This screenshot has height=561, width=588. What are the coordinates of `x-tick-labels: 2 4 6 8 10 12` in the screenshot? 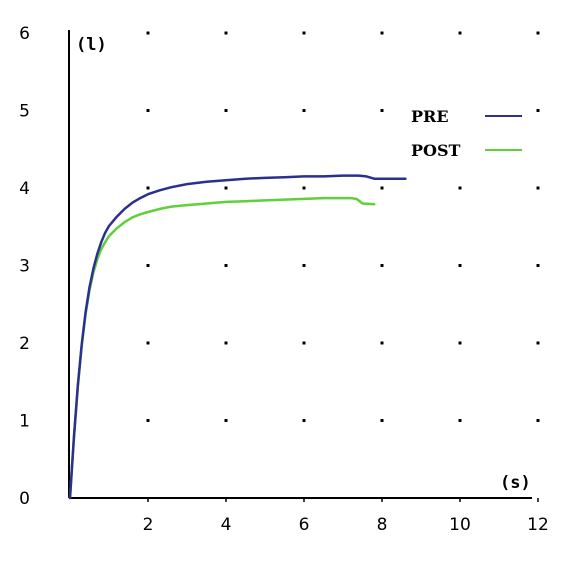 It's located at (346, 516).